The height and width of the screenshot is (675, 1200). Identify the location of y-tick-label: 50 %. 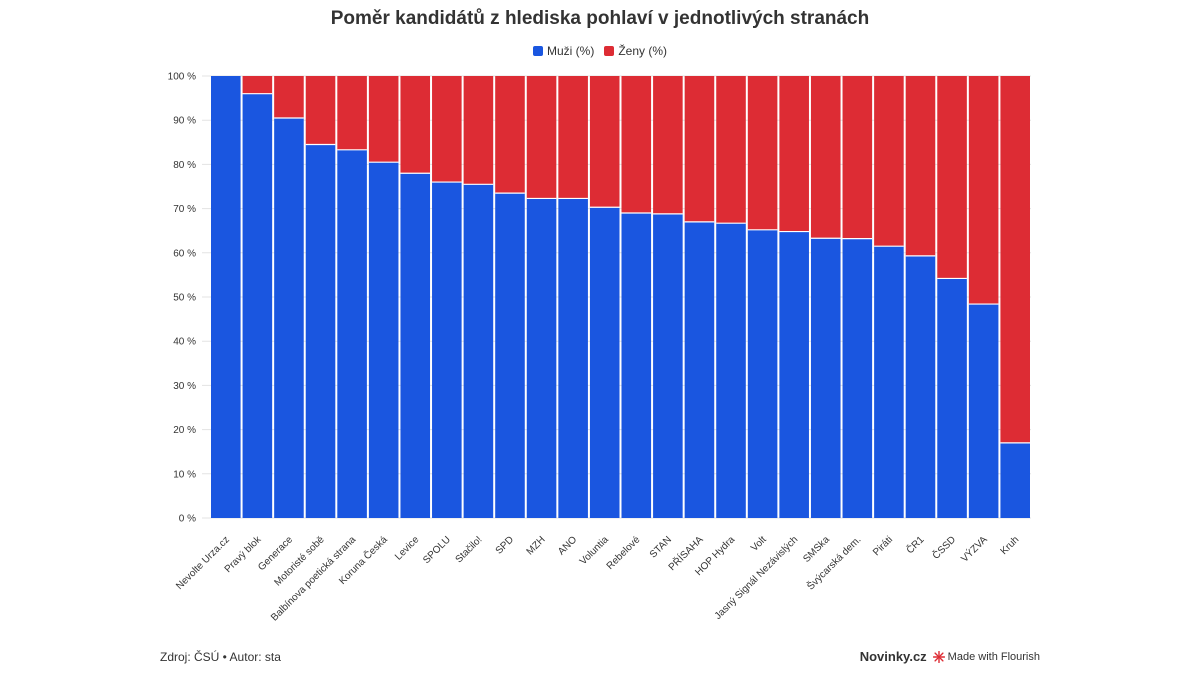
(184, 298).